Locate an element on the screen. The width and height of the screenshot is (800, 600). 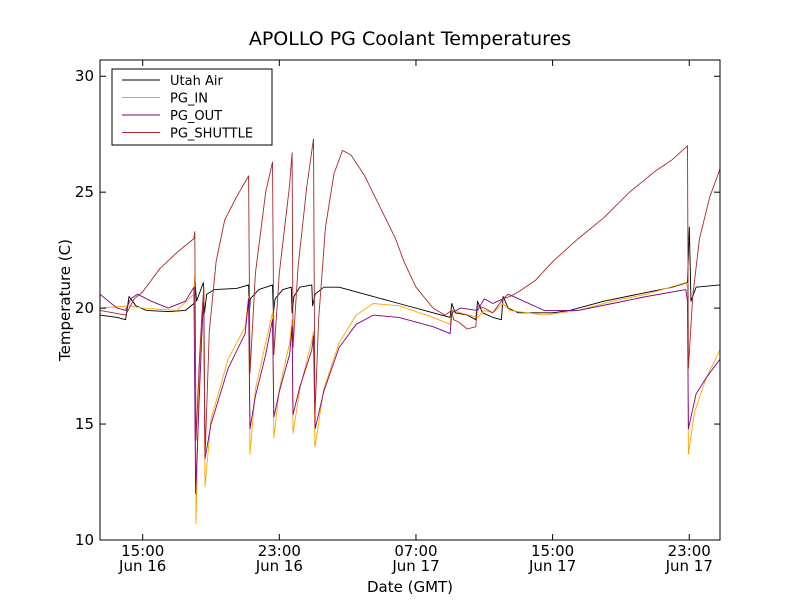
chart-title: APOLLO PG Coolant Temperatures is located at coordinates (410, 39).